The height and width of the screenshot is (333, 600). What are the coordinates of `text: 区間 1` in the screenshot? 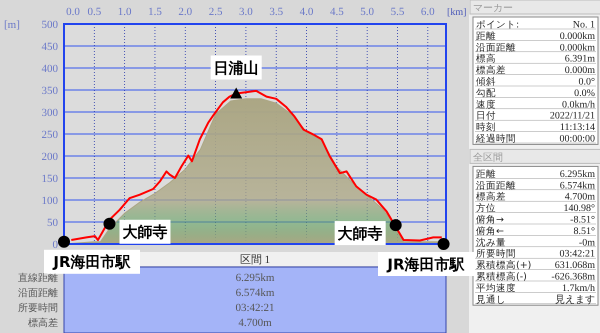 It's located at (255, 260).